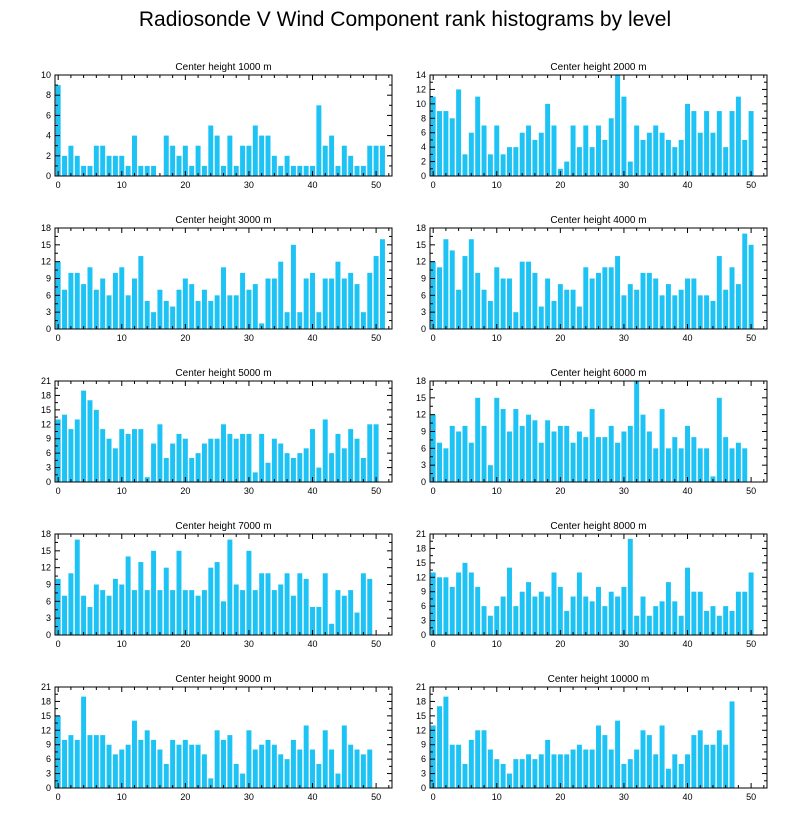 This screenshot has height=824, width=810. Describe the element at coordinates (217, 126) in the screenshot. I see `histogram-panel: Center height 1000 m 0 2 4 6 8 10 0 10 20 30 40 50` at that location.